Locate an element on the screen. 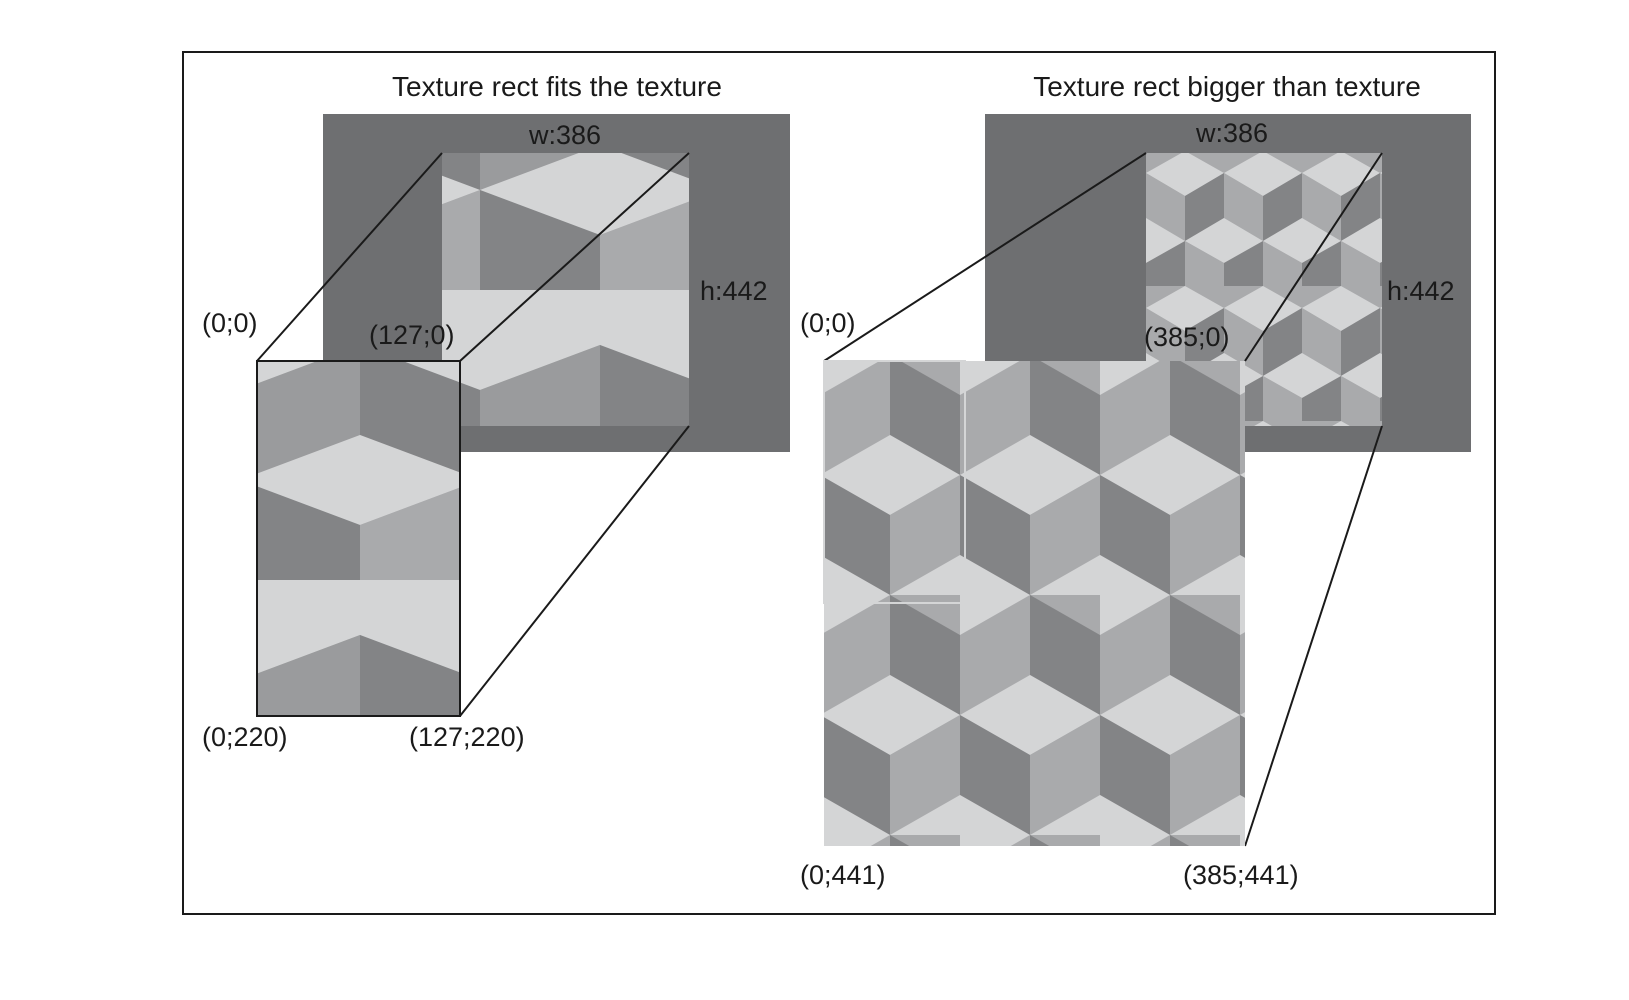 This screenshot has width=1629, height=1000. left-panel-title: Texture rect fits the texture is located at coordinates (557, 86).